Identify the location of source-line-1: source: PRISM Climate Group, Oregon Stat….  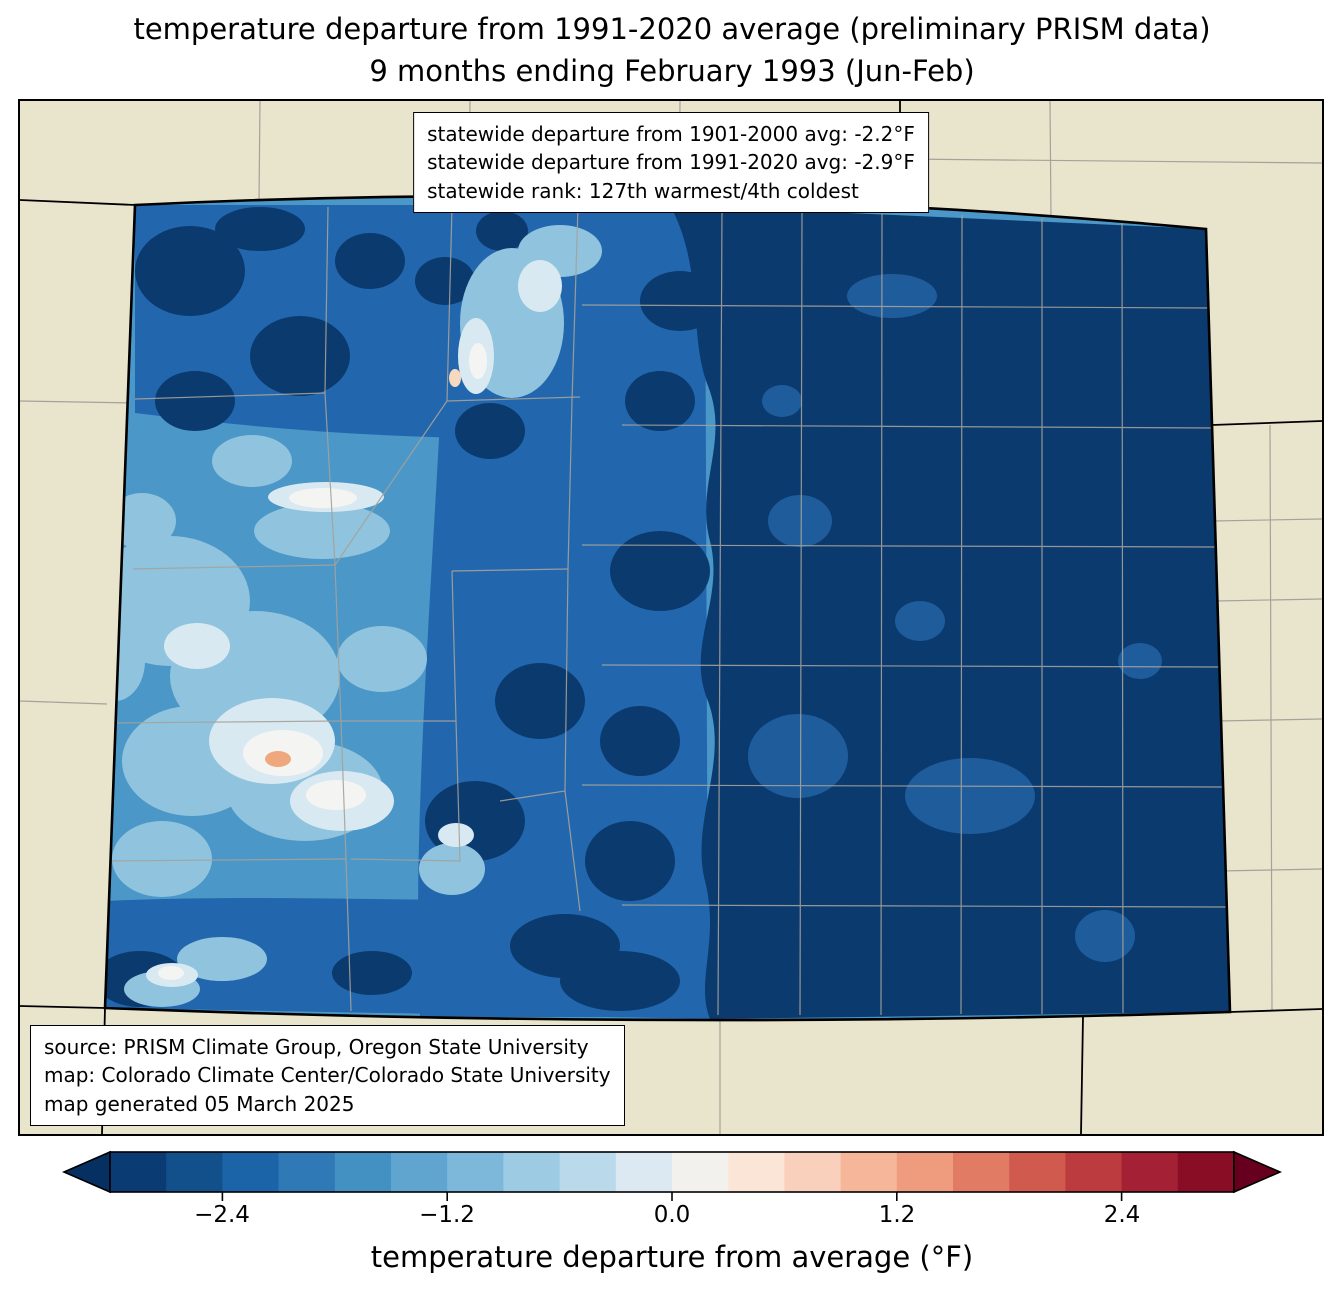
(316, 1046).